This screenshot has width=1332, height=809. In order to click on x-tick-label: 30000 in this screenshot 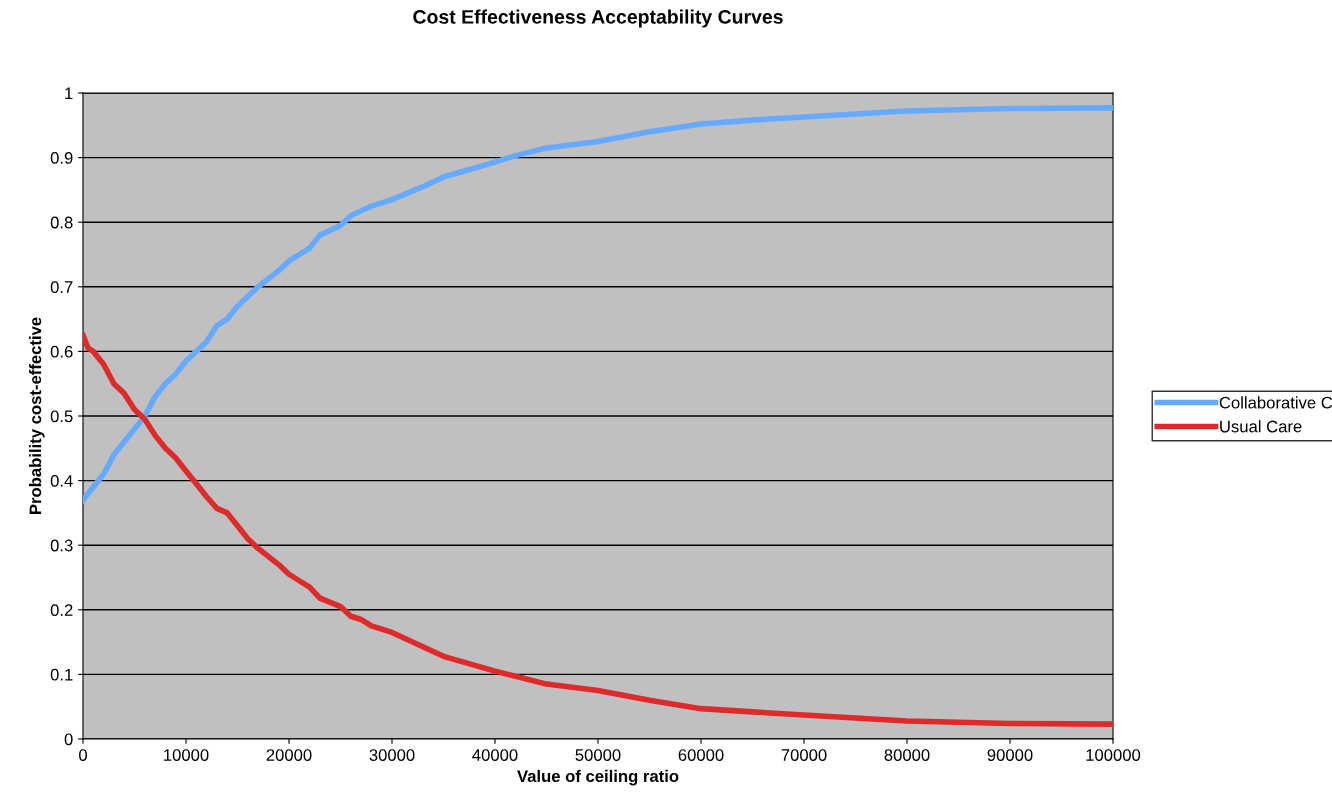, I will do `click(392, 755)`.